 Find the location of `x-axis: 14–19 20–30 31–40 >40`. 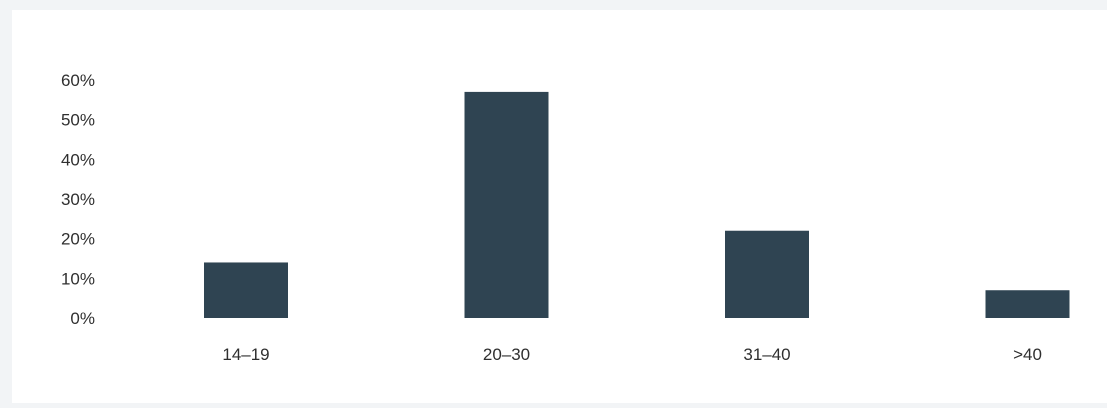

x-axis: 14–19 20–30 31–40 >40 is located at coordinates (632, 354).